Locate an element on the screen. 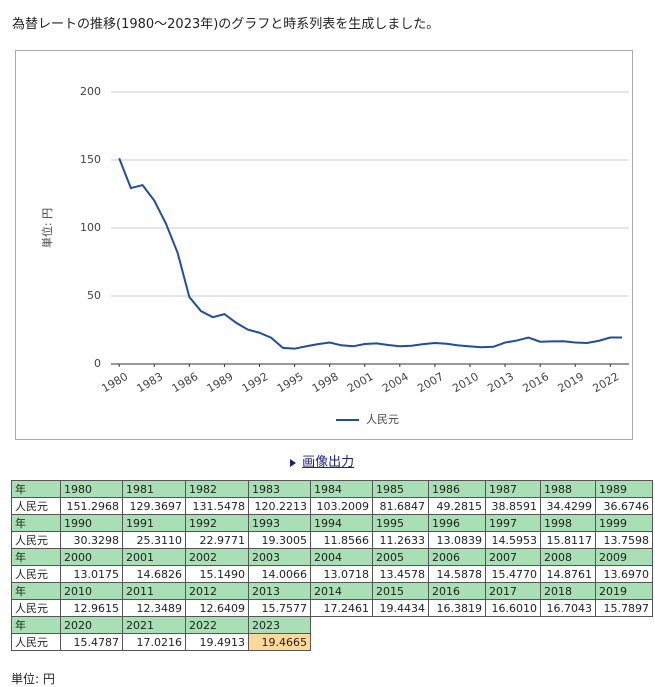  value-cell: 12.3489 is located at coordinates (154, 608).